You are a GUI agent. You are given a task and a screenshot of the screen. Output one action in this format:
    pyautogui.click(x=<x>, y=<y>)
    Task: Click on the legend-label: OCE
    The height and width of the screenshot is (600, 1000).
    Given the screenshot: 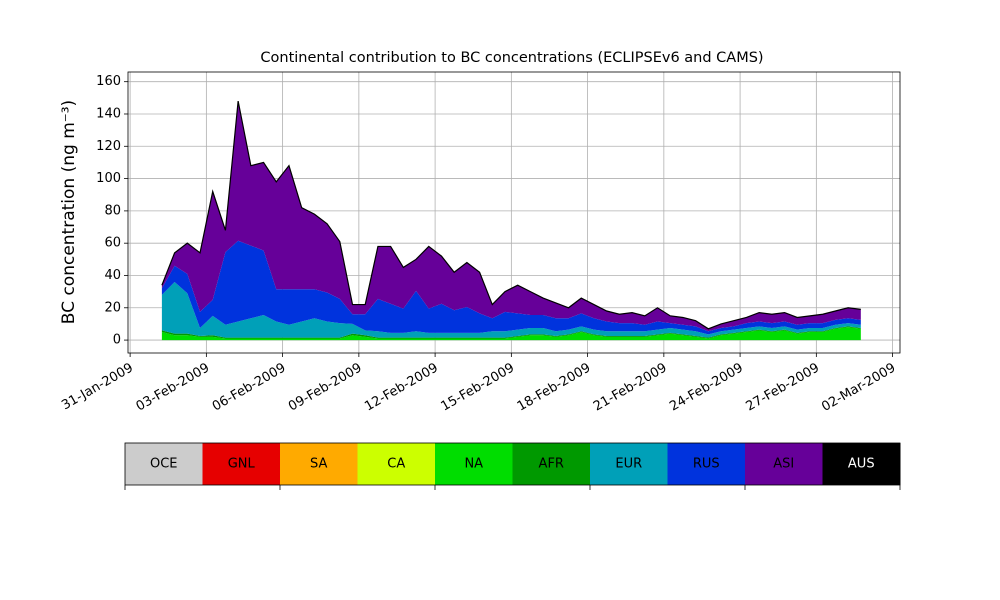 What is the action you would take?
    pyautogui.click(x=164, y=464)
    